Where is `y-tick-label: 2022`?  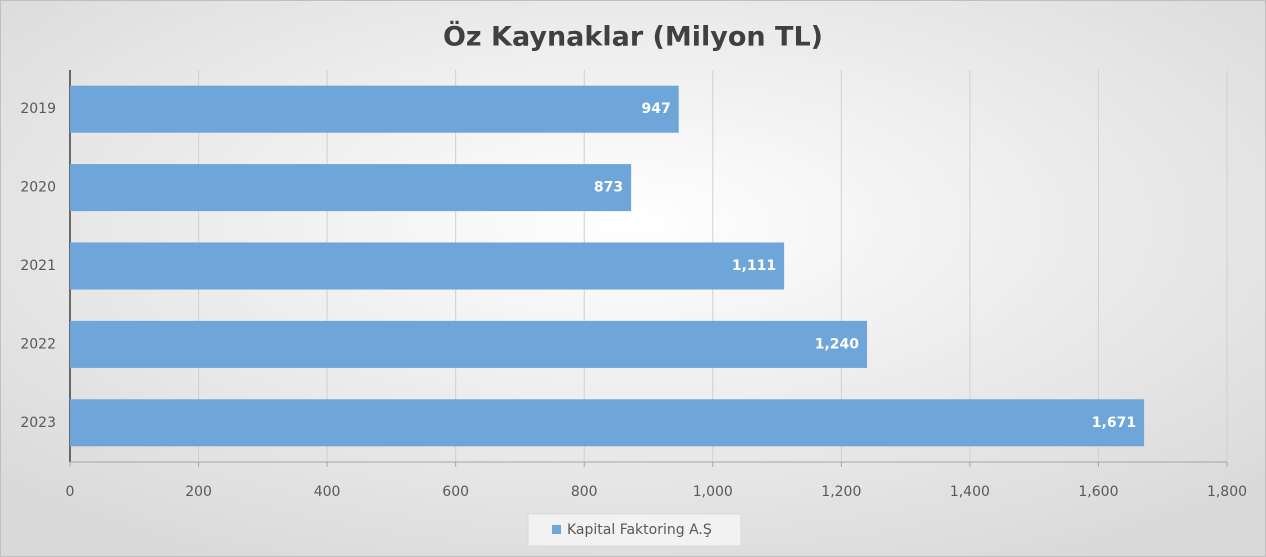 y-tick-label: 2022 is located at coordinates (38, 344).